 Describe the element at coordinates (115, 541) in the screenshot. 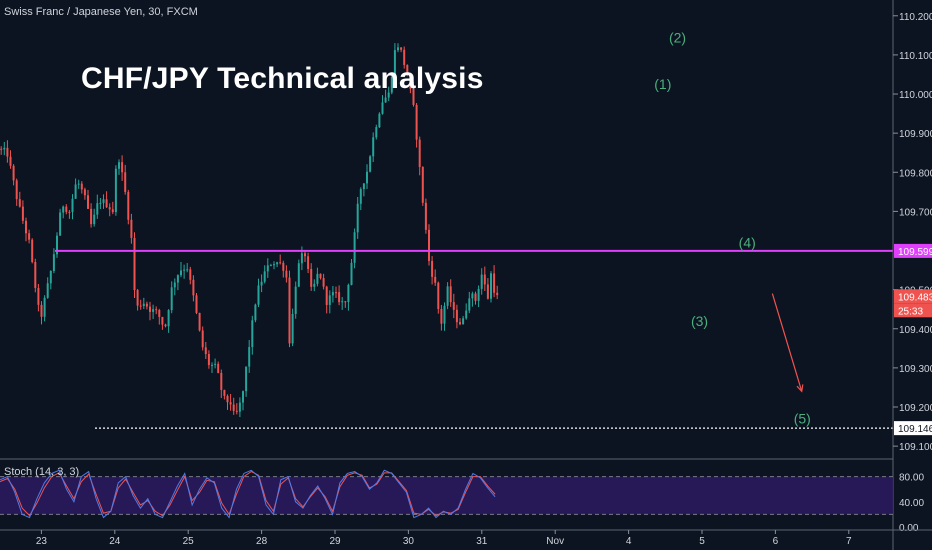

I see `time-tick-label: 24` at that location.